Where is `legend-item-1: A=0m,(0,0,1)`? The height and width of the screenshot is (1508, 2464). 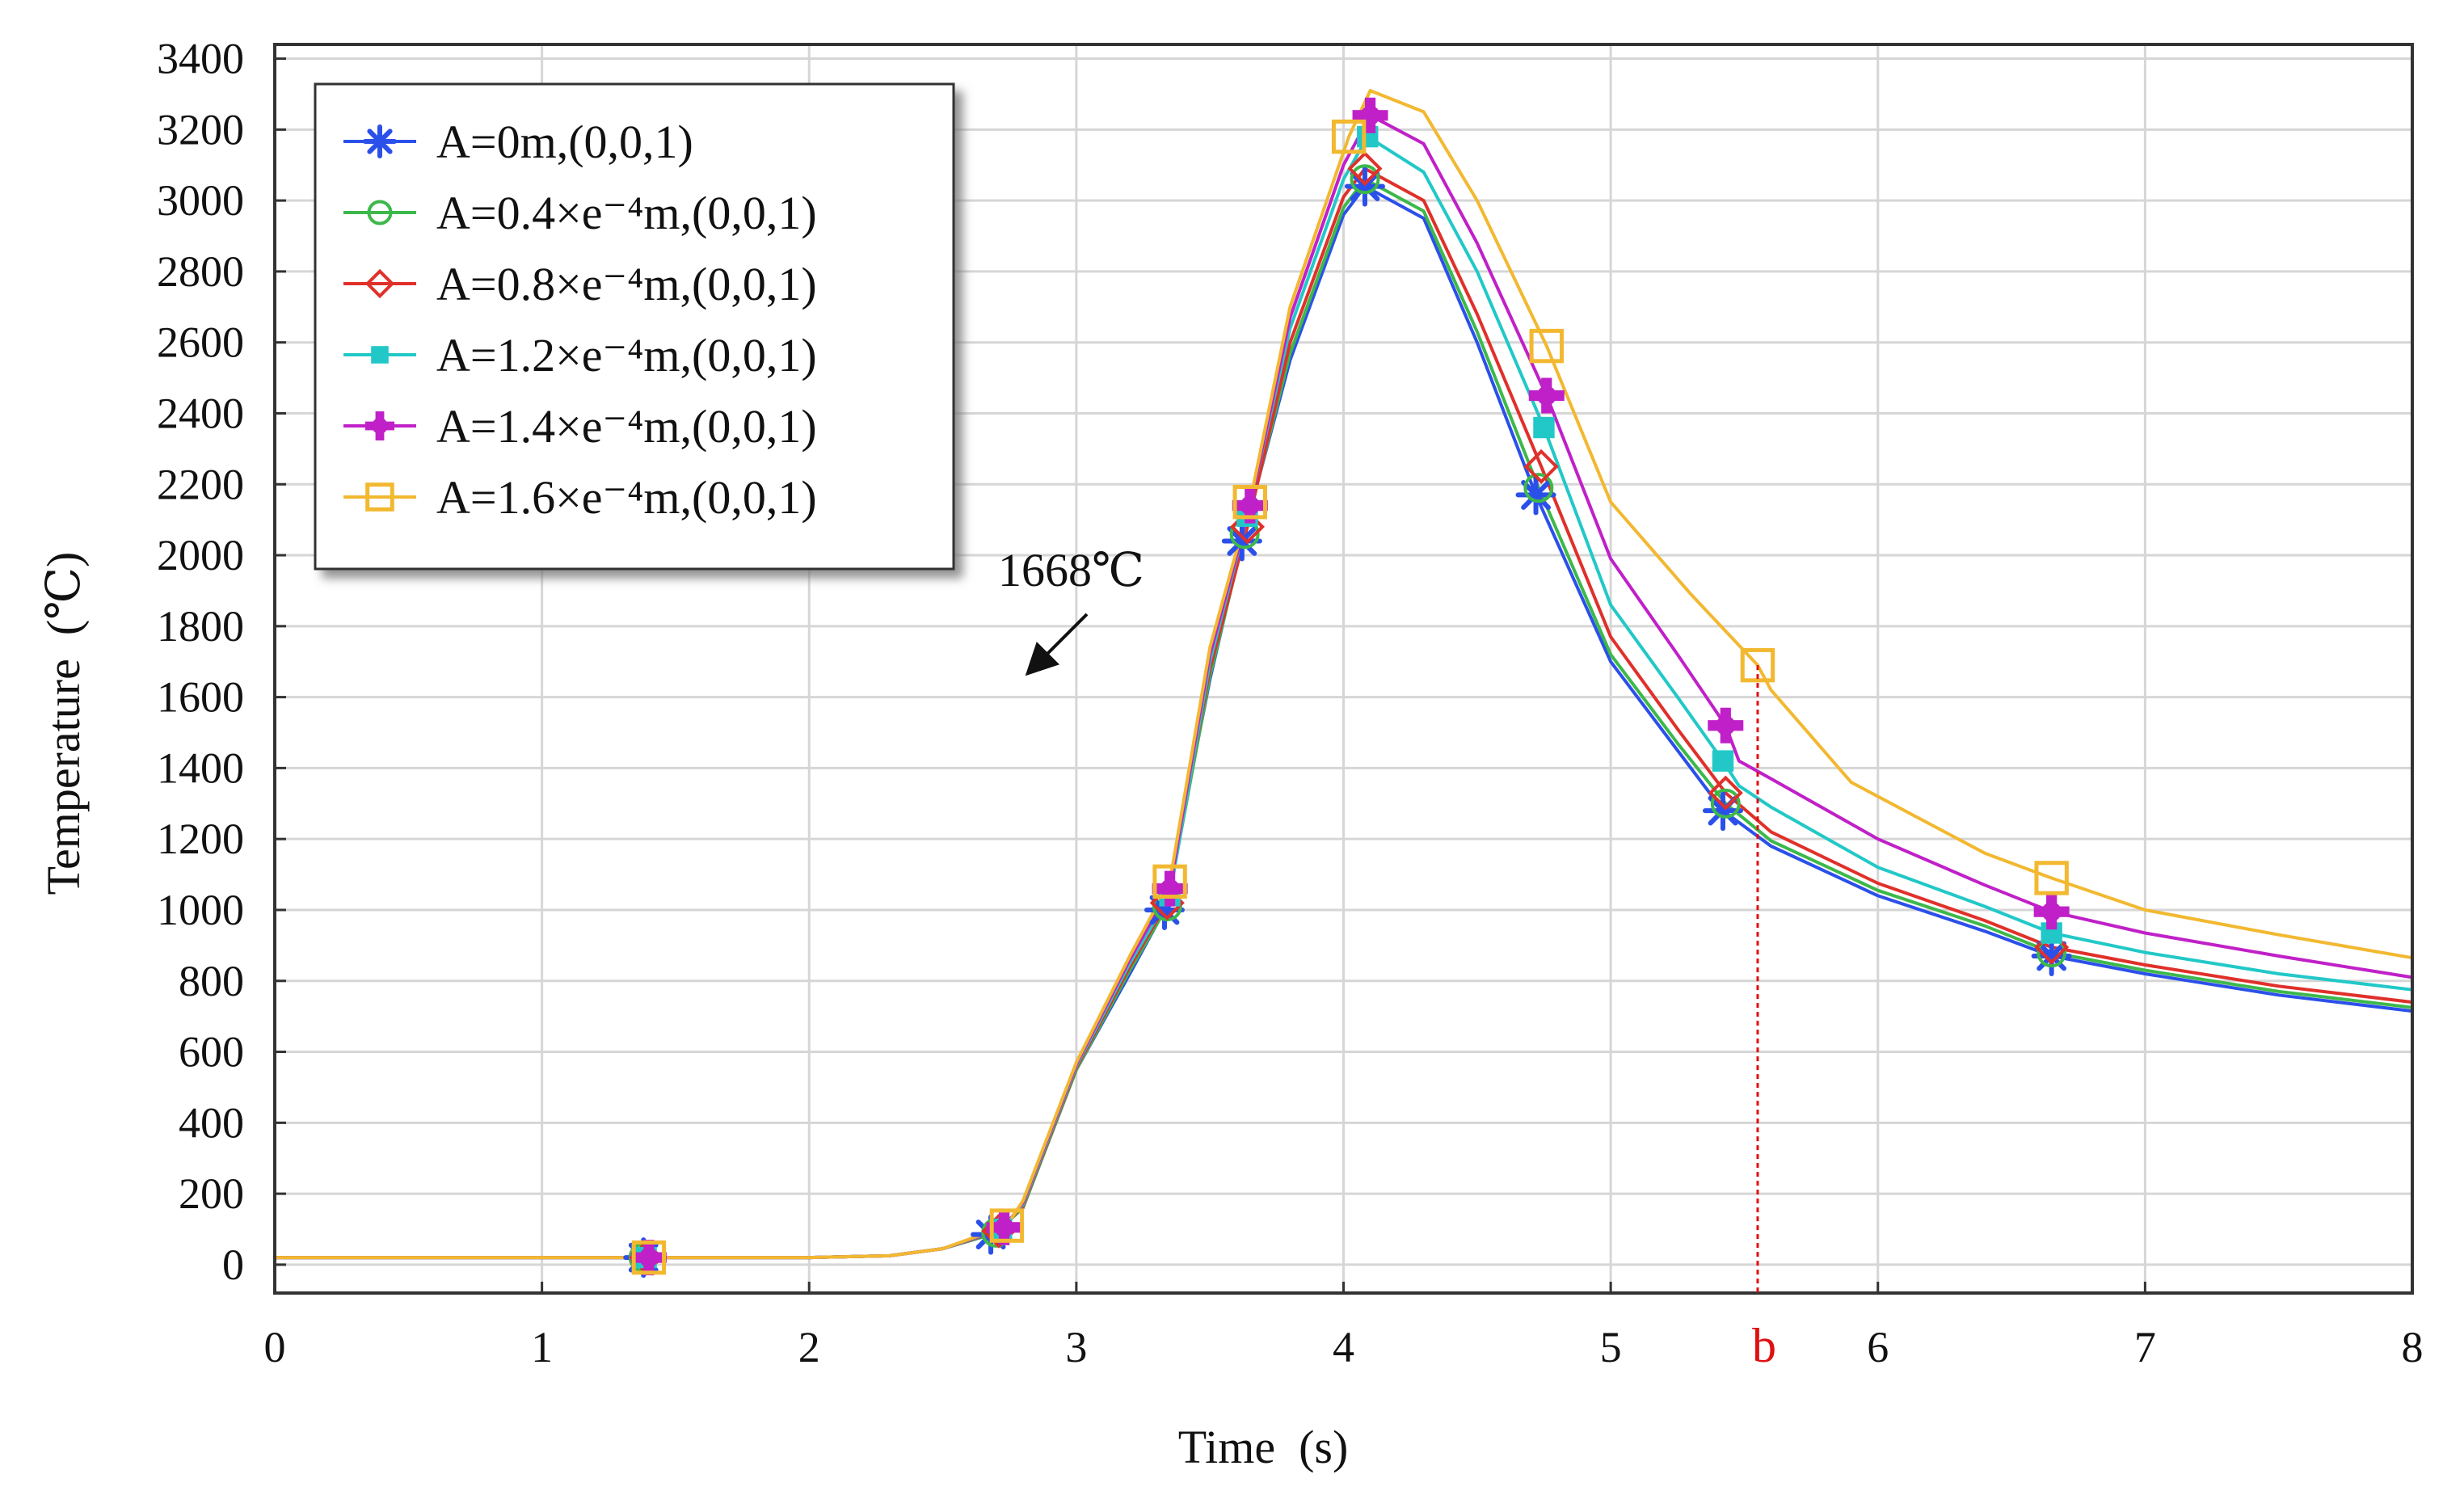 legend-item-1: A=0m,(0,0,1) is located at coordinates (518, 142).